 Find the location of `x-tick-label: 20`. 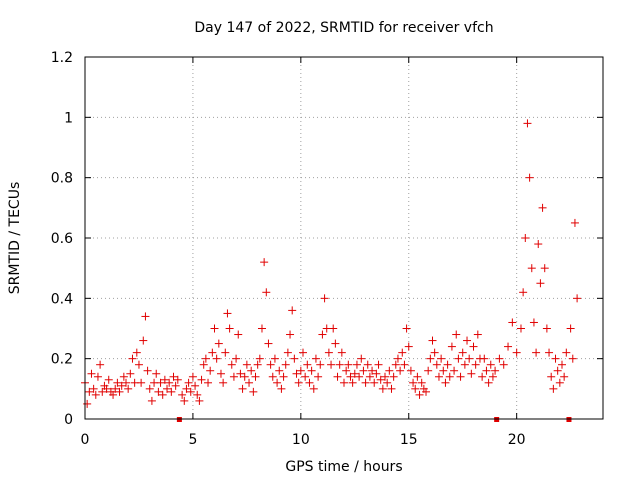

x-tick-label: 20 is located at coordinates (517, 440).